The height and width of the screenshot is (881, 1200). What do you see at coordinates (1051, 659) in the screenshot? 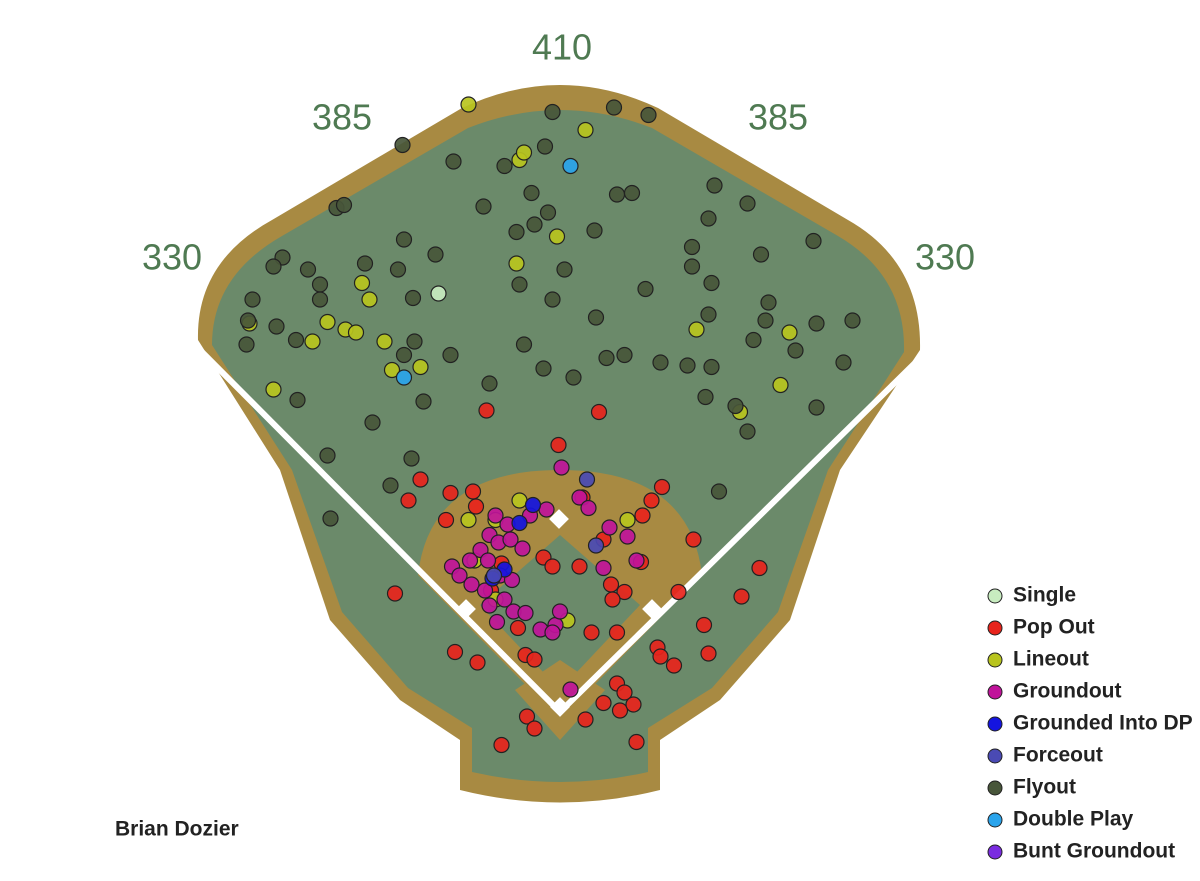
I see `legend-label: Lineout` at bounding box center [1051, 659].